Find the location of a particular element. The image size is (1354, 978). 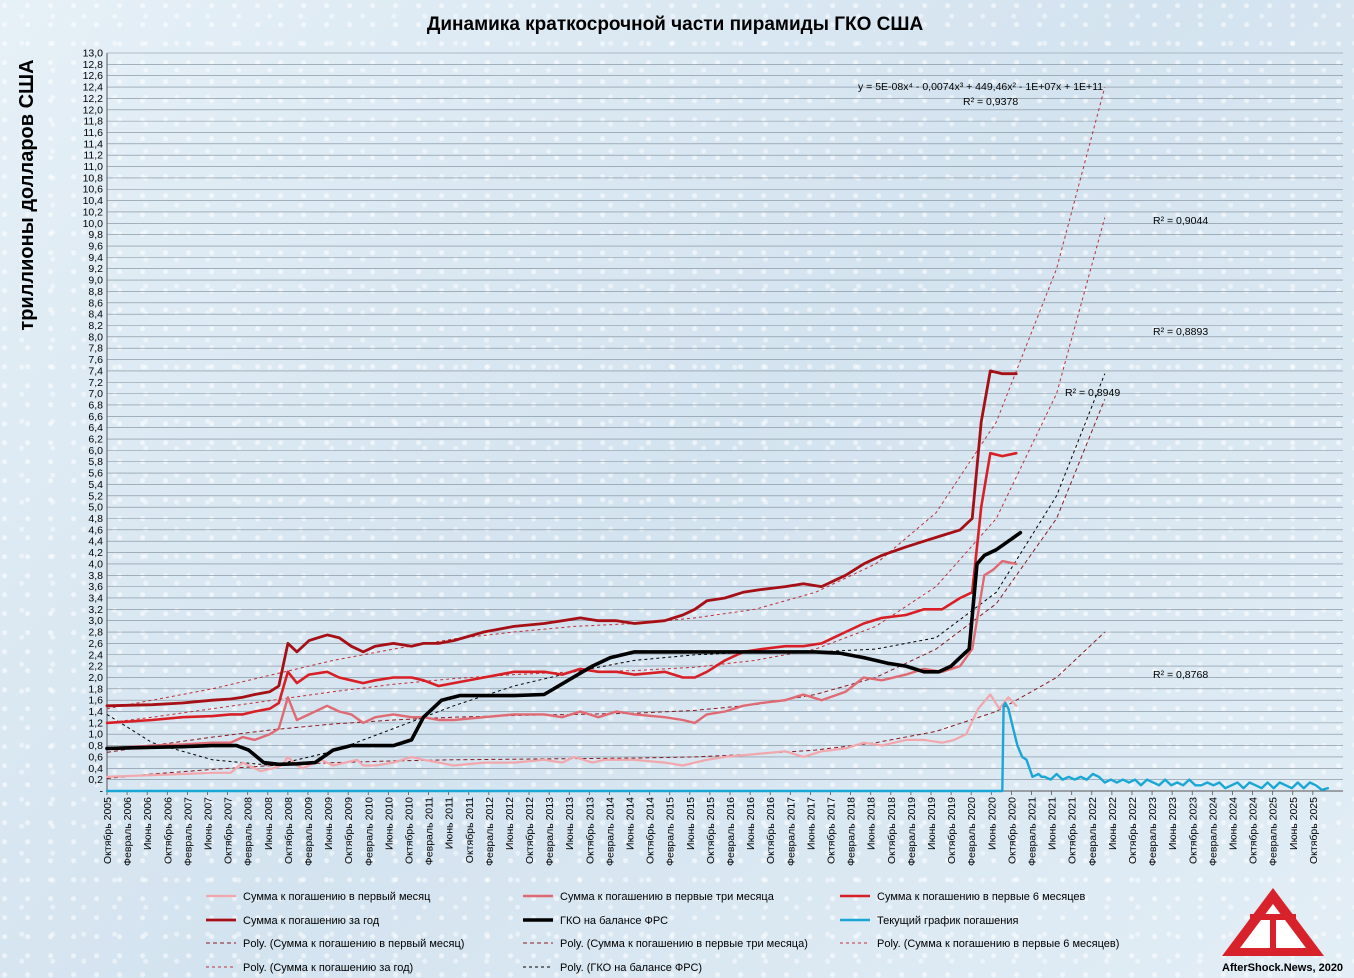

legend-label: ГКО на балансе ФРС is located at coordinates (614, 921).